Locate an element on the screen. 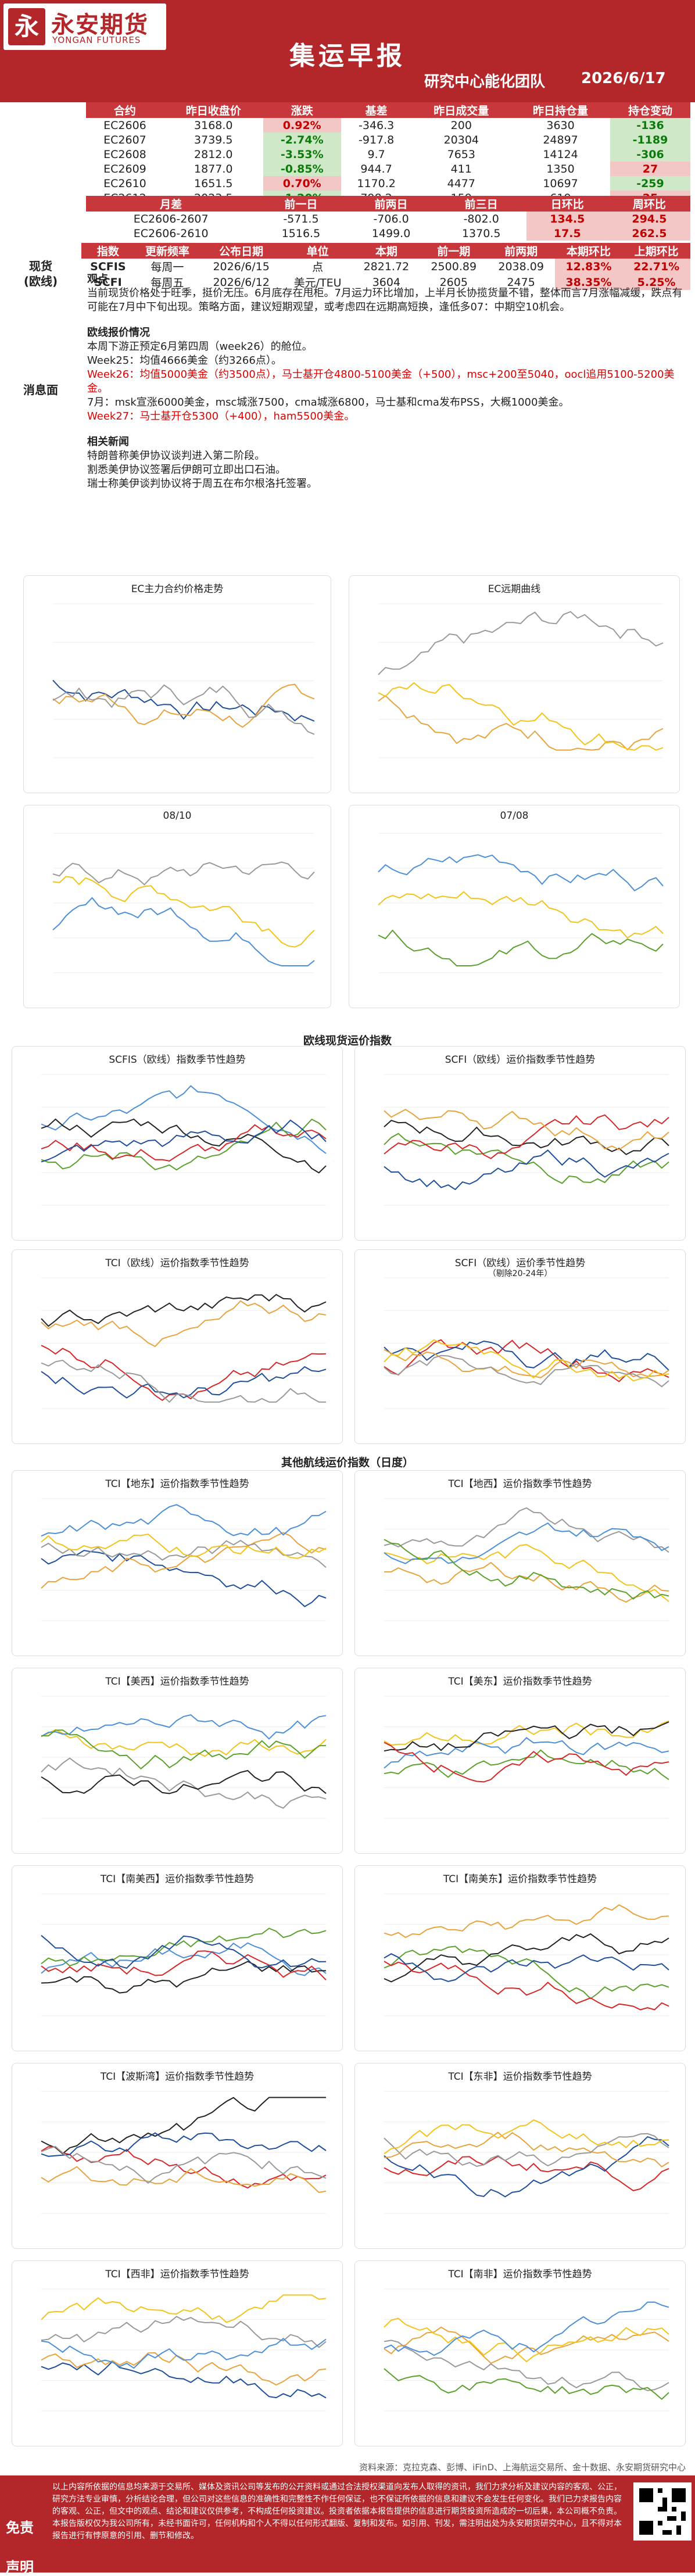 The height and width of the screenshot is (2576, 695). quote-line: Week25：均值4666美金（约3266点）。 is located at coordinates (184, 360).